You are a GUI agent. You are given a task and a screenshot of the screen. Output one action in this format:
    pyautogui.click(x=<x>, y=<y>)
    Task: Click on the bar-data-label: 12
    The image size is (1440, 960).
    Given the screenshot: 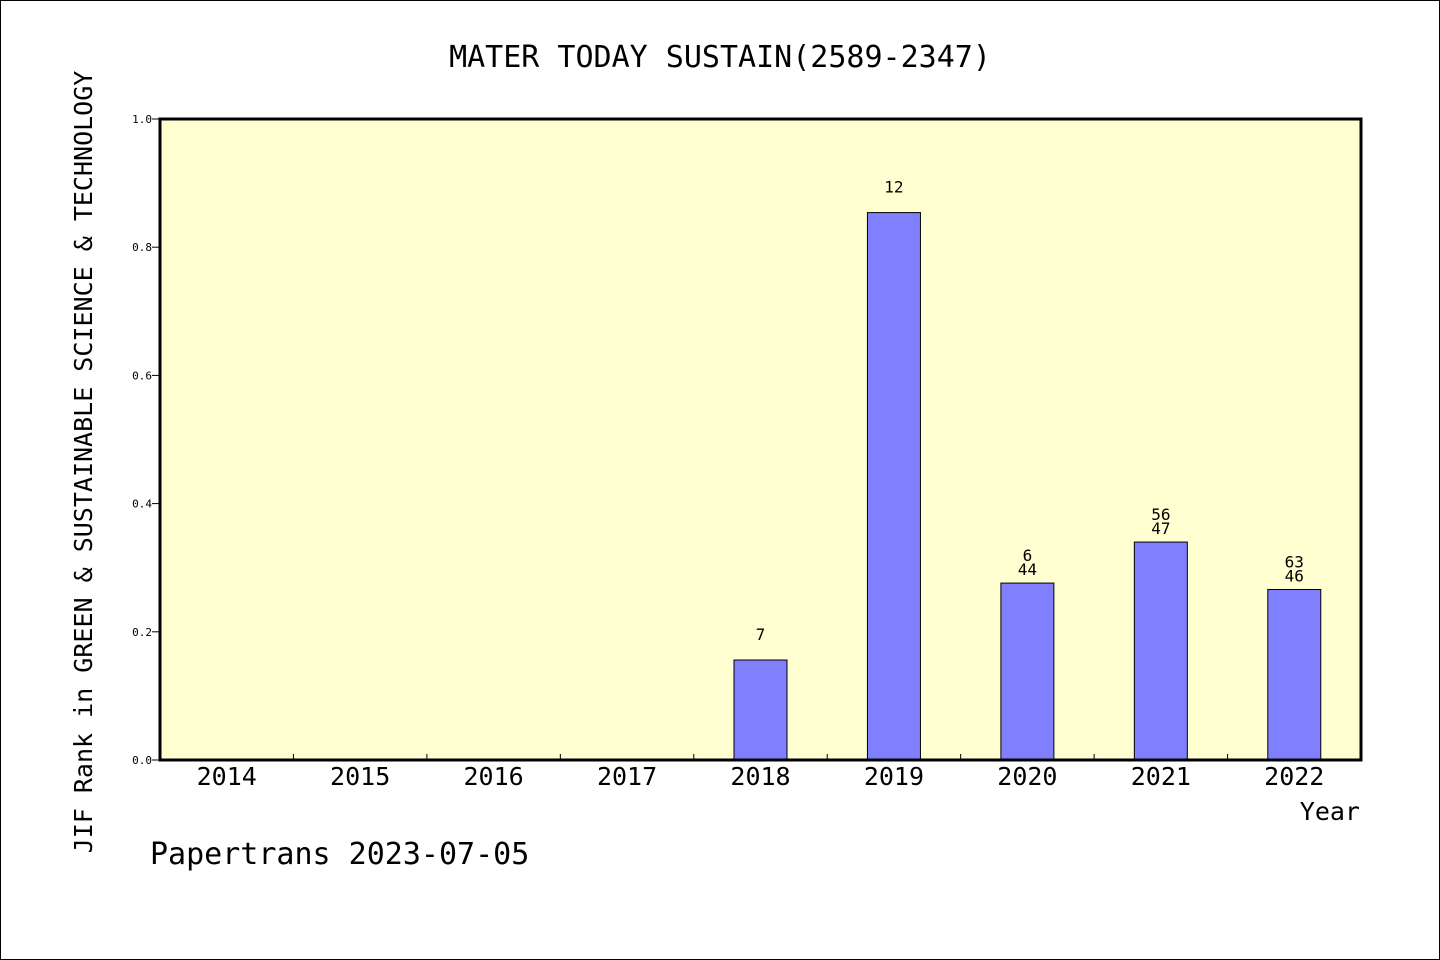 What is the action you would take?
    pyautogui.click(x=893, y=187)
    